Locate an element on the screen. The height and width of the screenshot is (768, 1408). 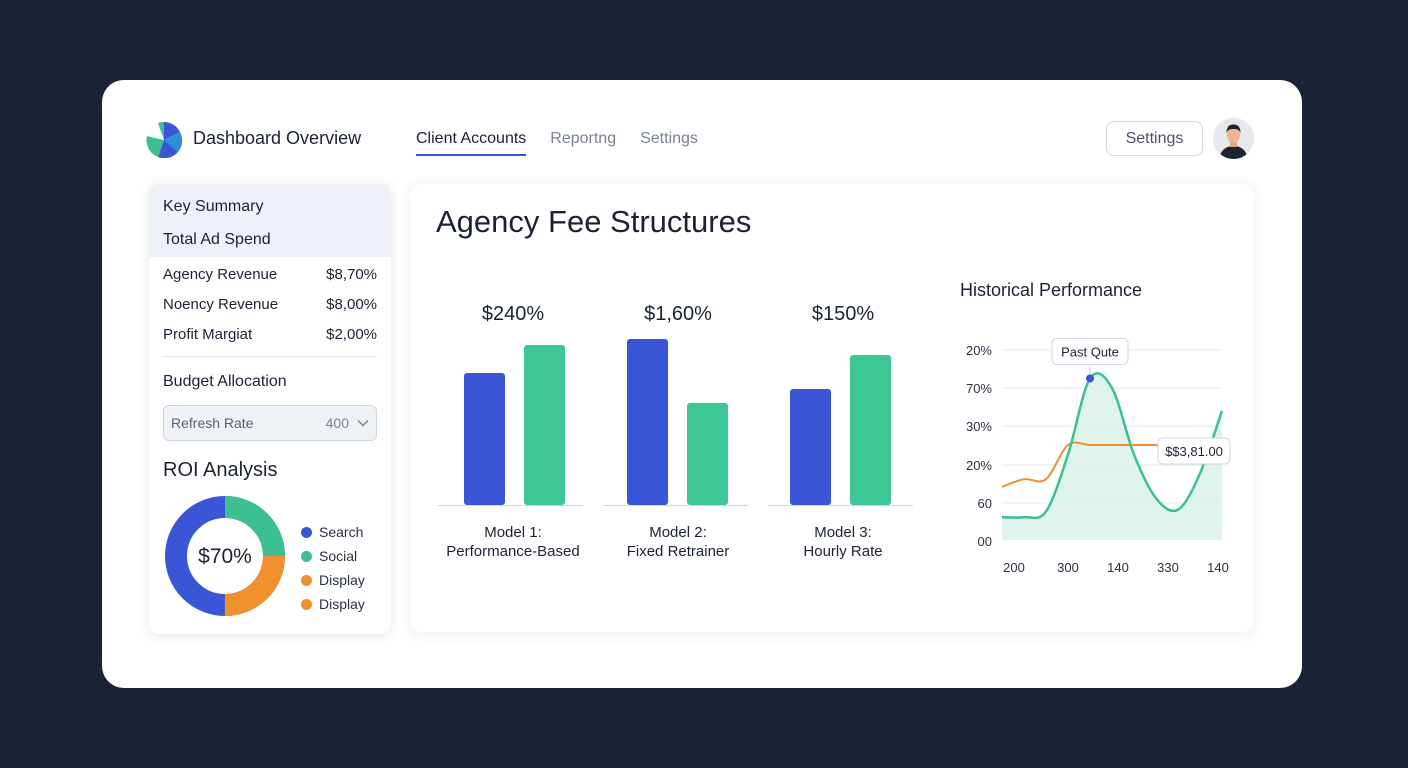
legend-item: Search is located at coordinates (333, 532).